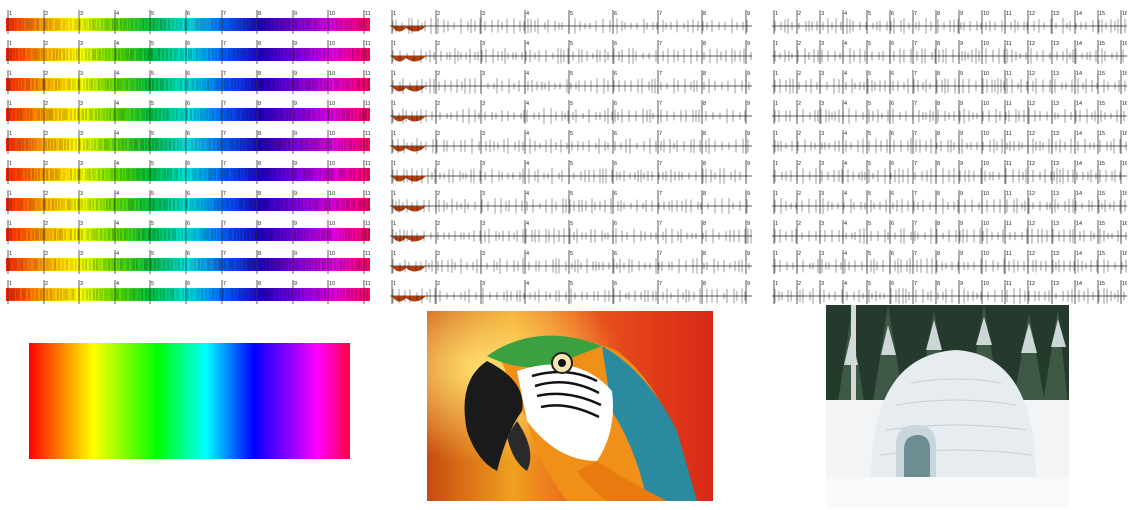  Describe the element at coordinates (1032, 164) in the screenshot. I see `strip-tick-label: 12` at that location.